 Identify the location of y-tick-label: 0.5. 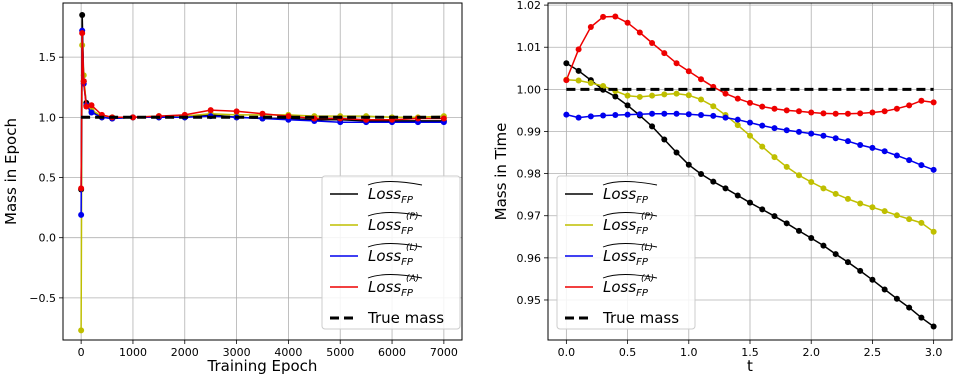
(48, 178).